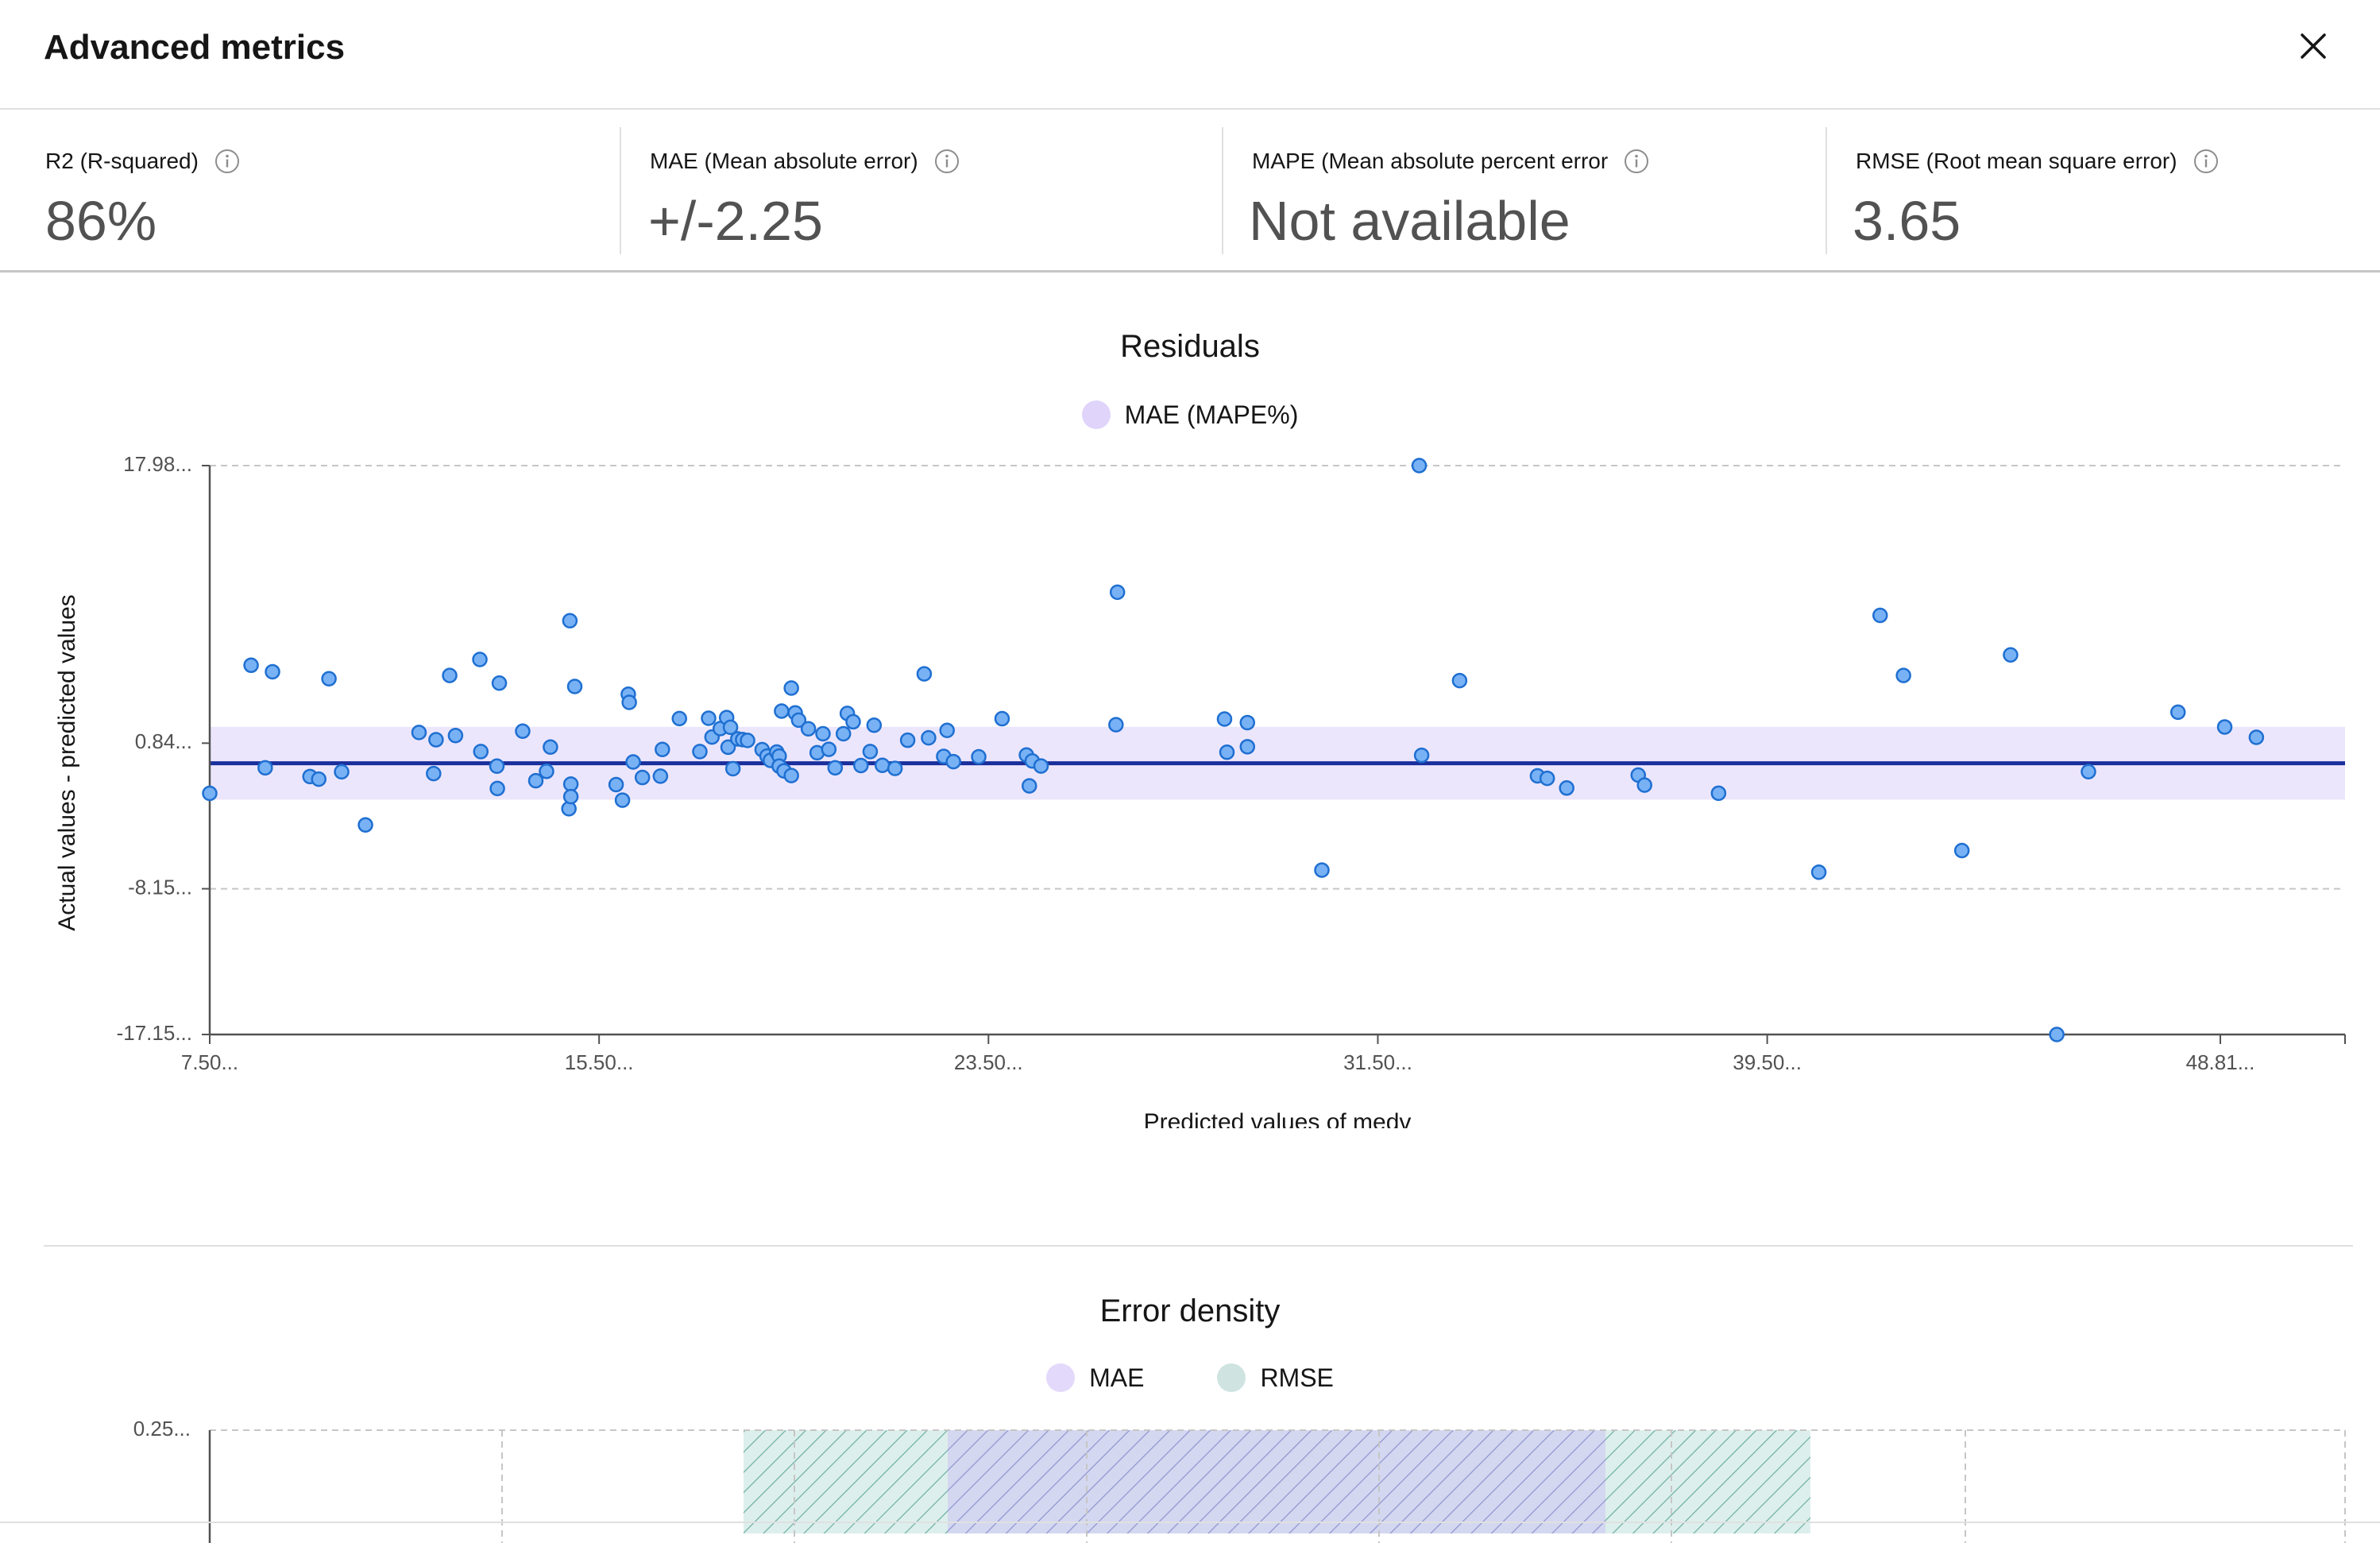 This screenshot has width=2380, height=1543. Describe the element at coordinates (2016, 161) in the screenshot. I see `metric-label: RMSE (Root mean square error)` at that location.